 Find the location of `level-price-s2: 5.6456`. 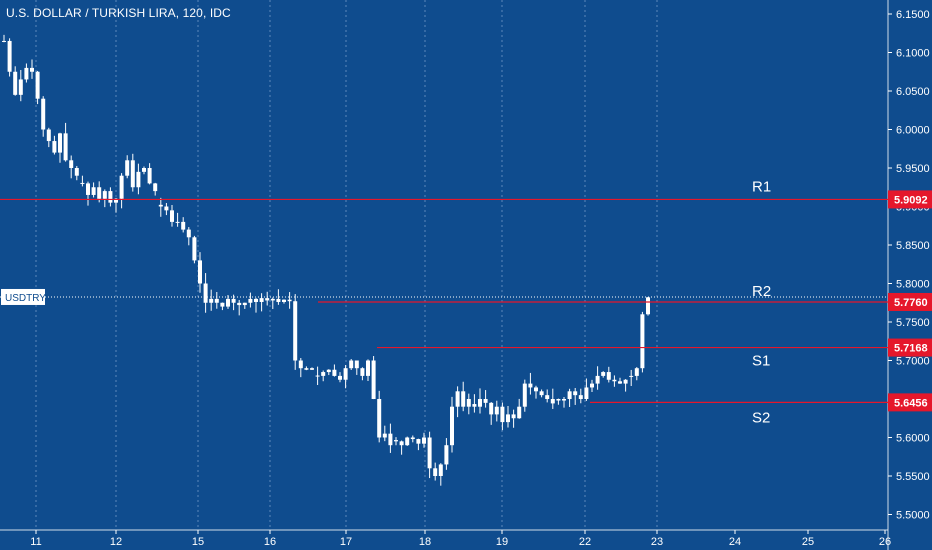

level-price-s2: 5.6456 is located at coordinates (911, 403).